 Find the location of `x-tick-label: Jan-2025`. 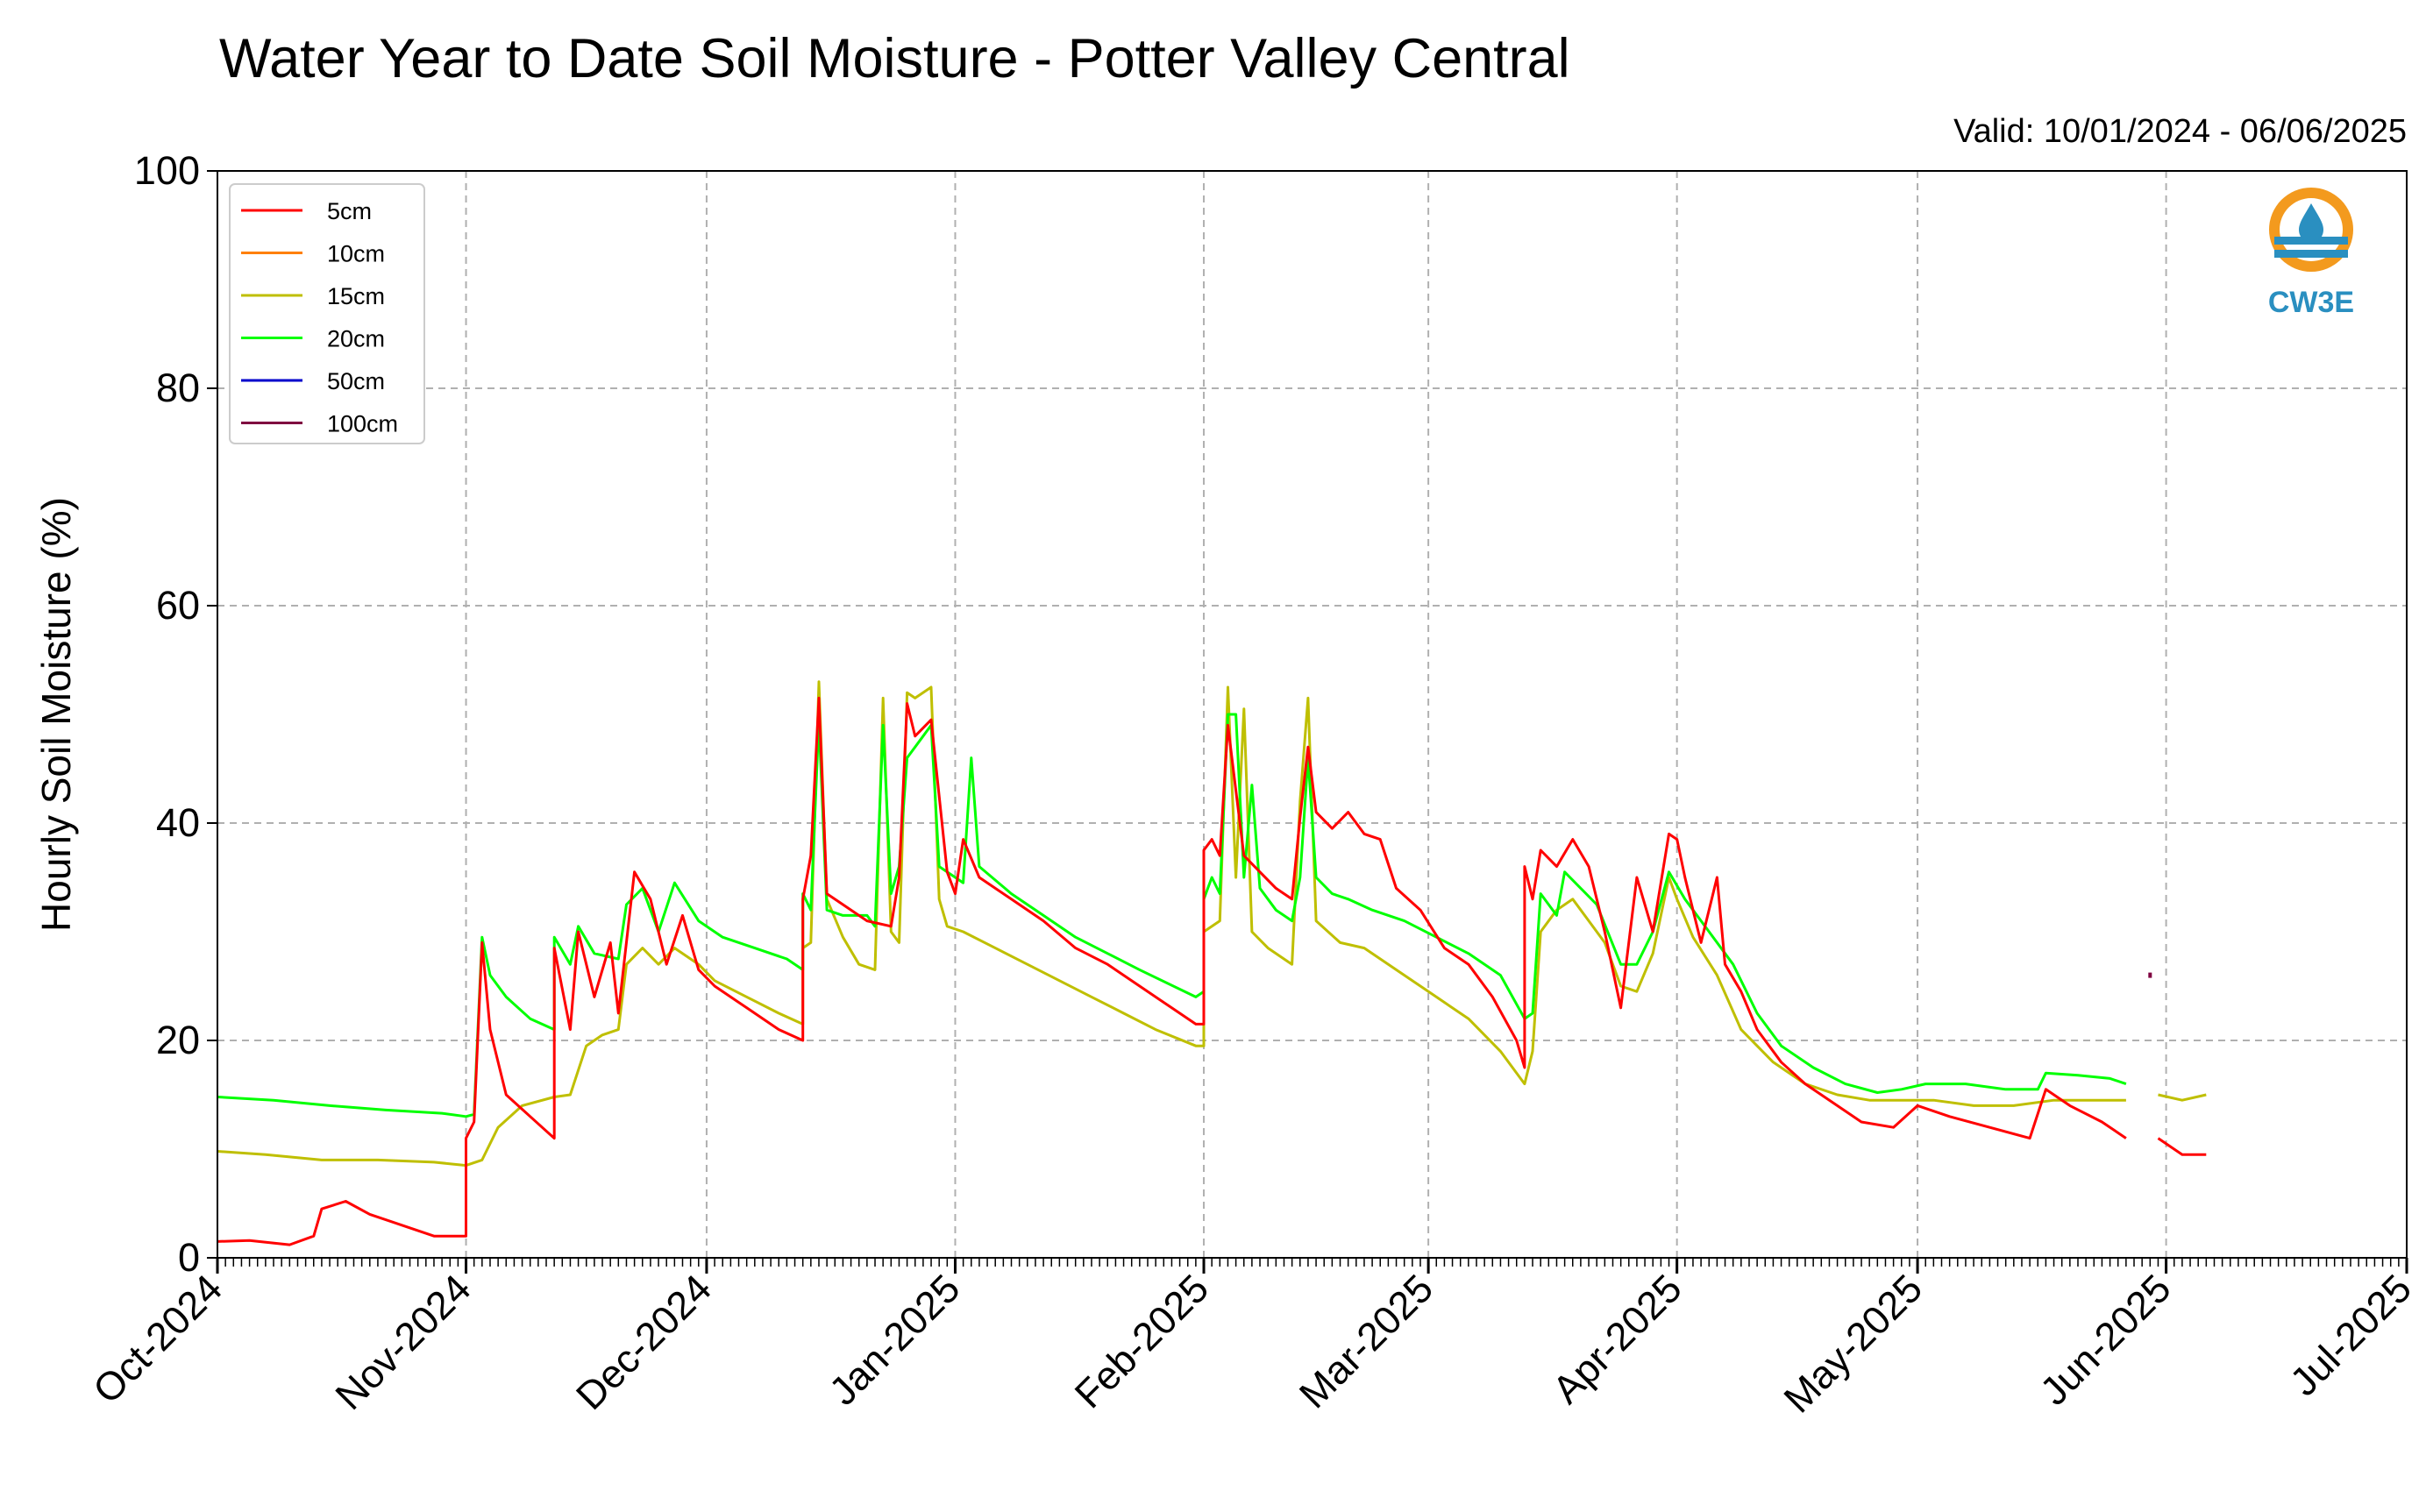

x-tick-label: Jan-2025 is located at coordinates (895, 1340).